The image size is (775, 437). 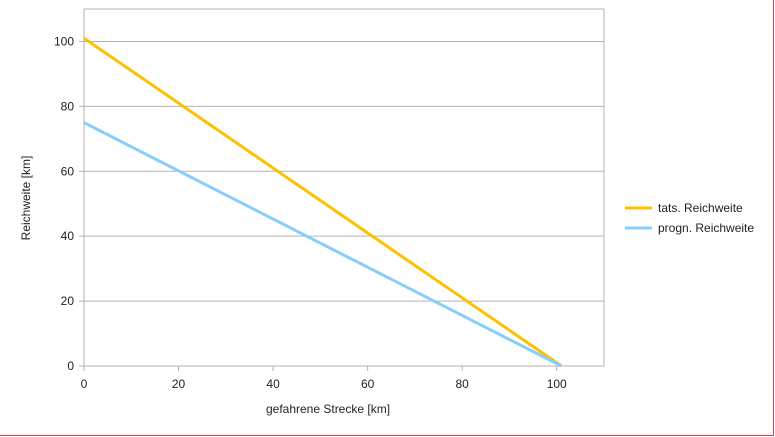 What do you see at coordinates (328, 409) in the screenshot?
I see `x-axis-title: gefahrene Strecke [km]` at bounding box center [328, 409].